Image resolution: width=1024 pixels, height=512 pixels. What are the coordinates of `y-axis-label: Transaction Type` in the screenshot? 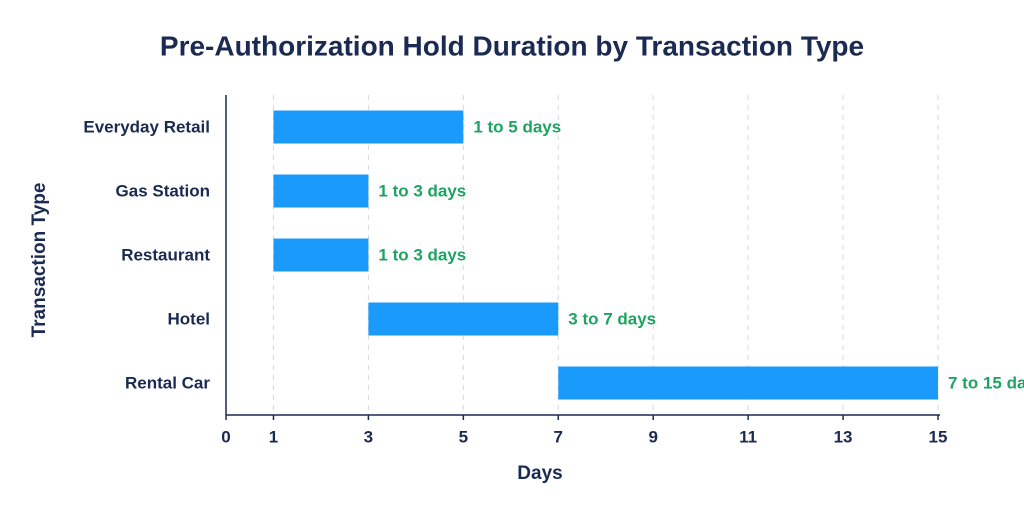 It's located at (39, 260).